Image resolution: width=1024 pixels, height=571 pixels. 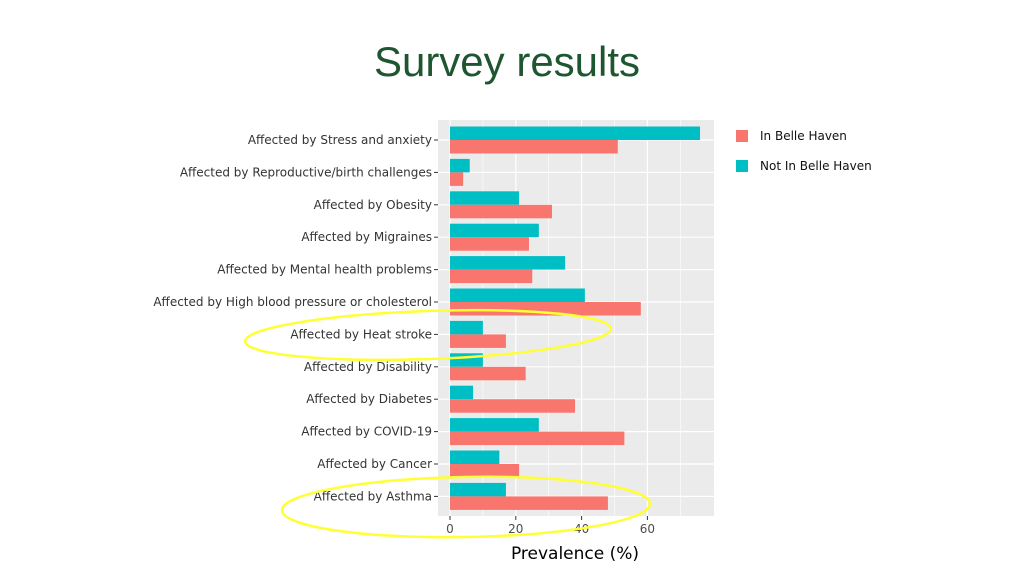 I want to click on x-axis-title: Prevalence (%), so click(x=575, y=554).